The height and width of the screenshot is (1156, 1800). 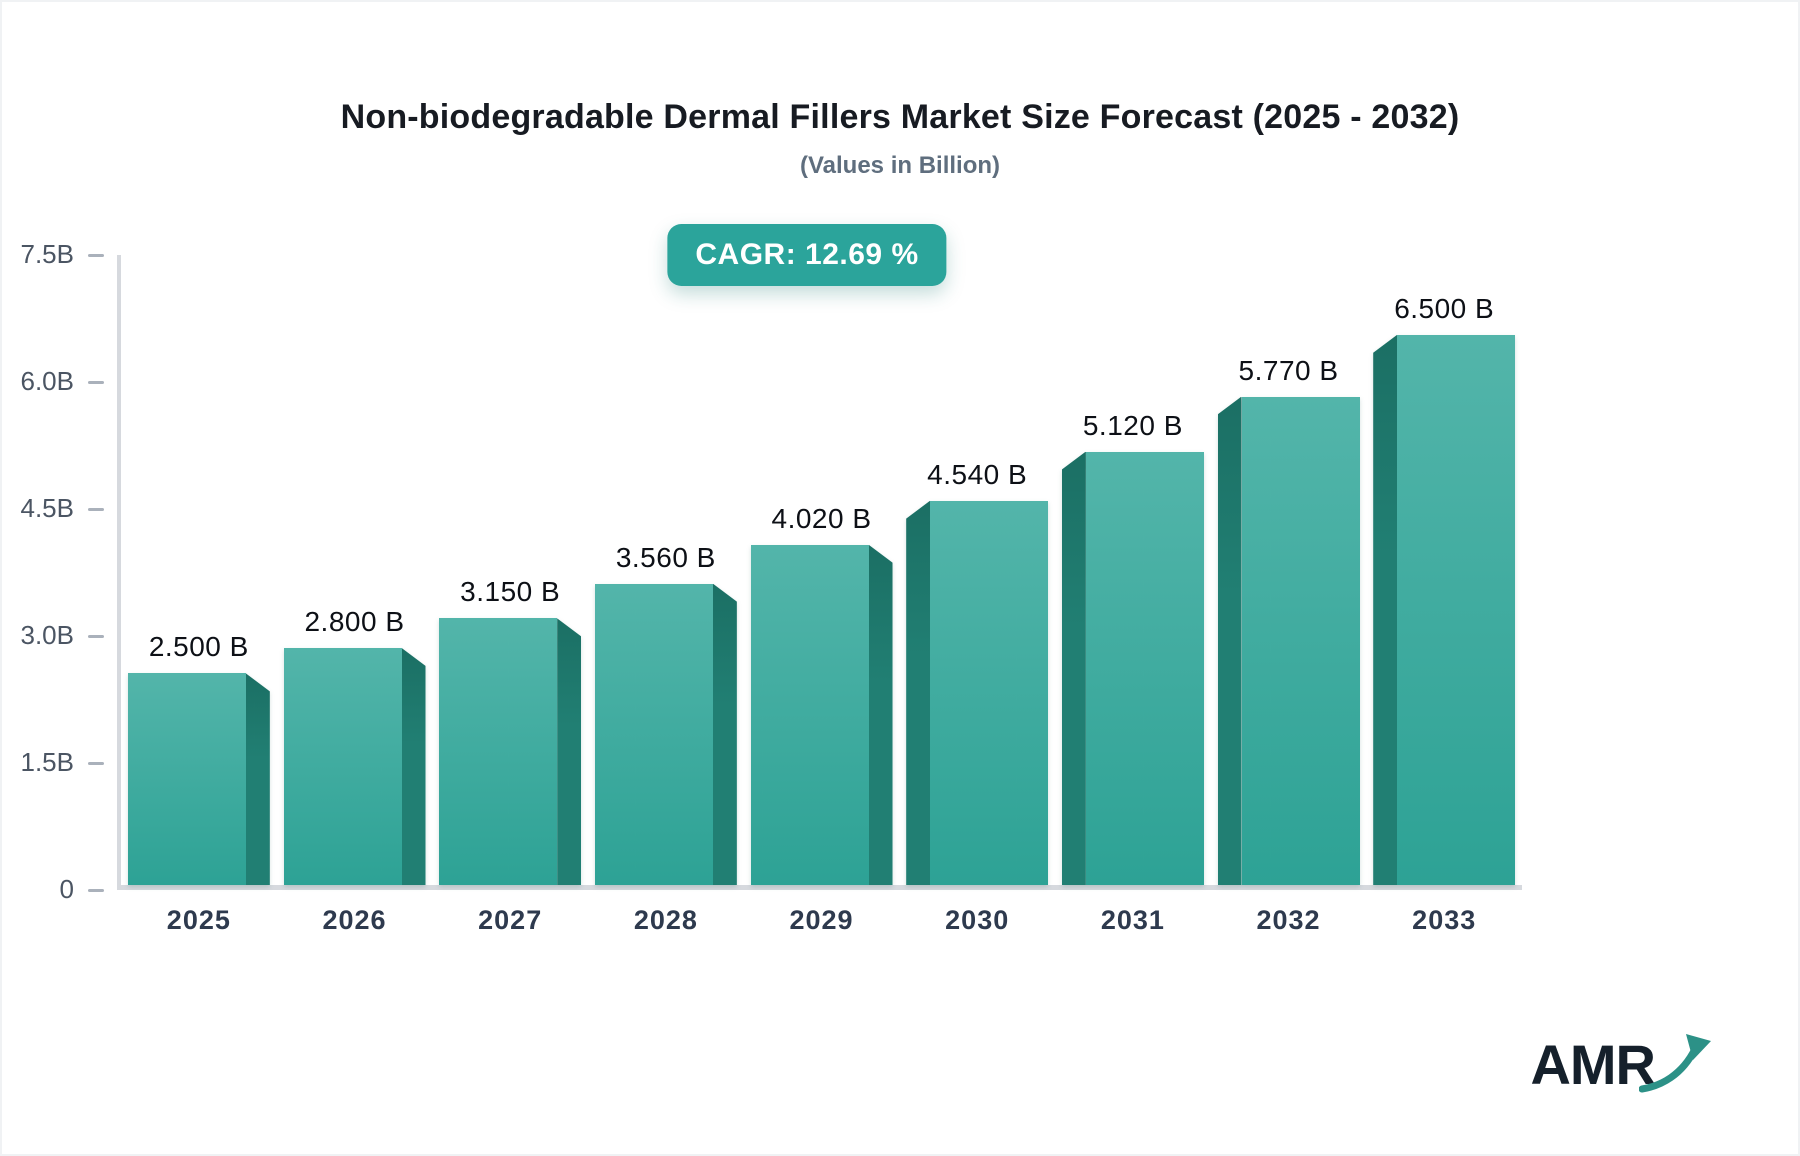 I want to click on x-axis-label: 2026, so click(x=354, y=920).